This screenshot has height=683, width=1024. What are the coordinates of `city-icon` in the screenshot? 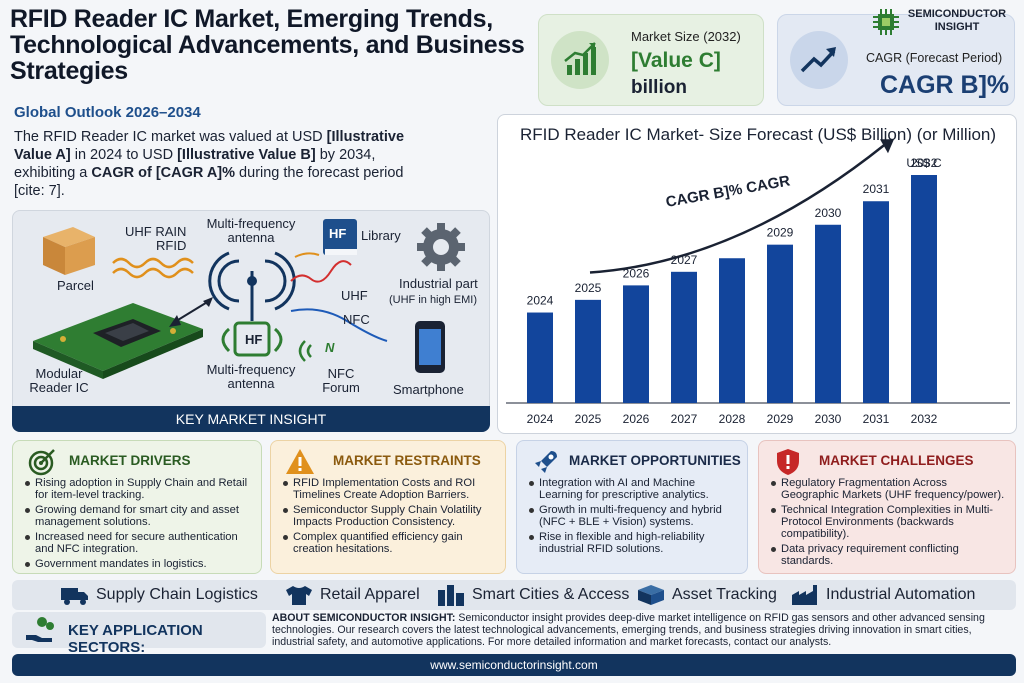 It's located at (451, 595).